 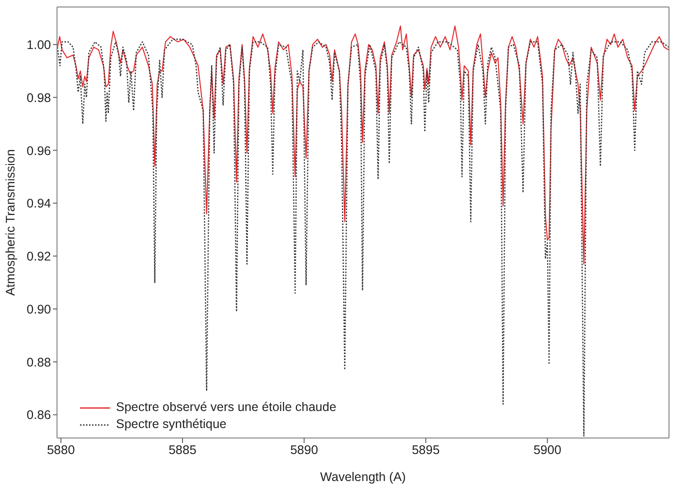 What do you see at coordinates (39, 309) in the screenshot?
I see `y-tick-label: 0.90` at bounding box center [39, 309].